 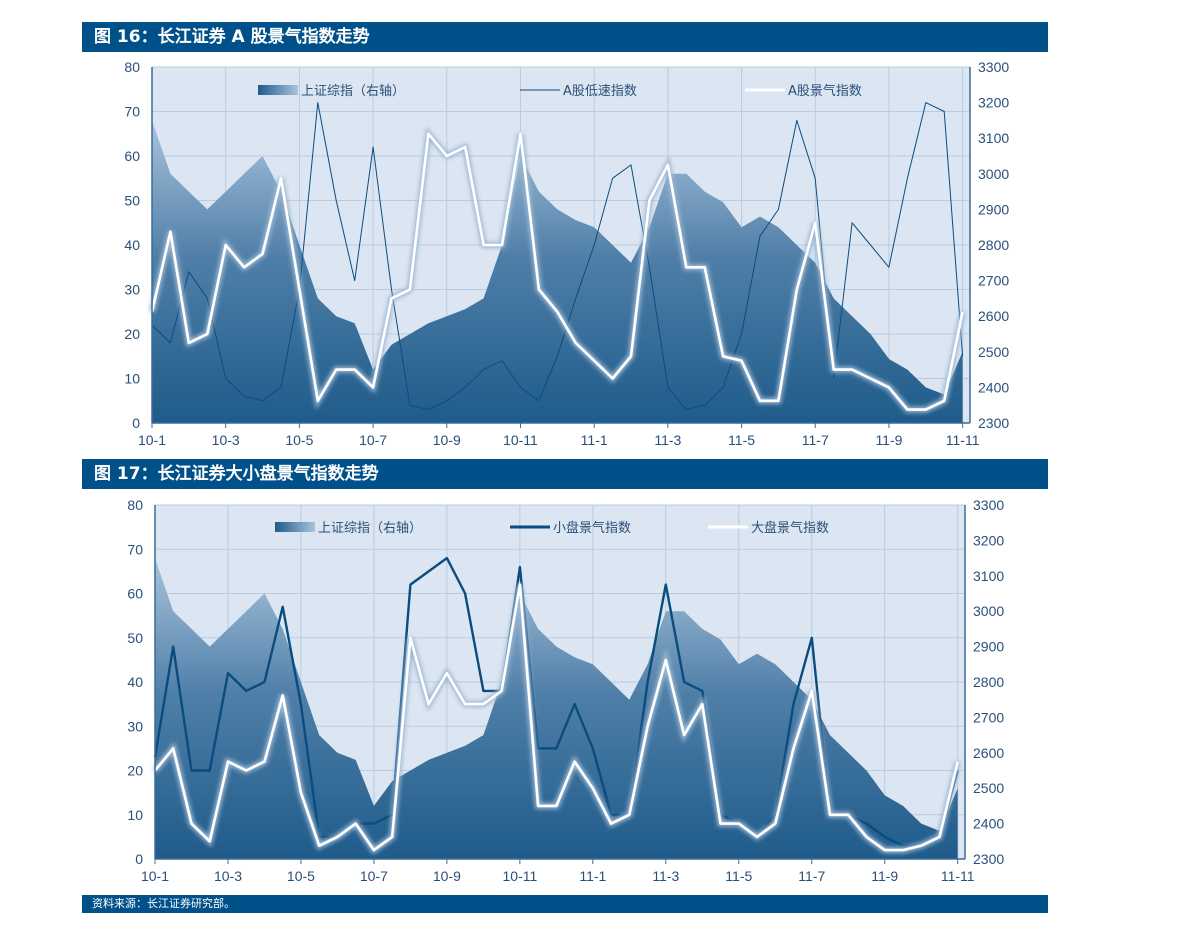 What do you see at coordinates (600, 91) in the screenshot?
I see `legend-label: A股低速指数` at bounding box center [600, 91].